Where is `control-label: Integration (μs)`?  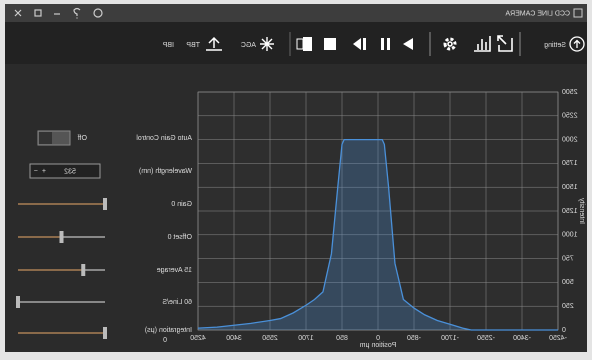 control-label: Integration (μs) is located at coordinates (168, 330).